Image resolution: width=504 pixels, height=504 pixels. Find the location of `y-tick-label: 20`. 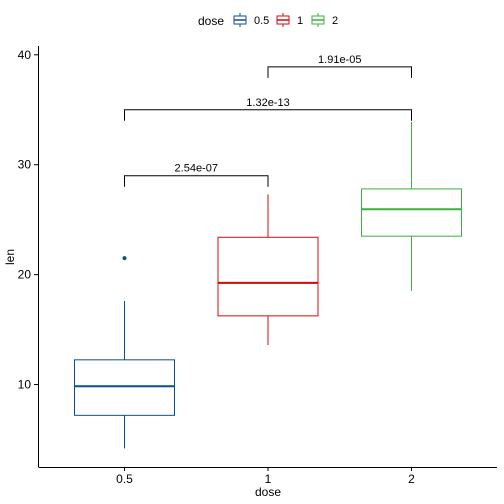

y-tick-label: 20 is located at coordinates (25, 275).